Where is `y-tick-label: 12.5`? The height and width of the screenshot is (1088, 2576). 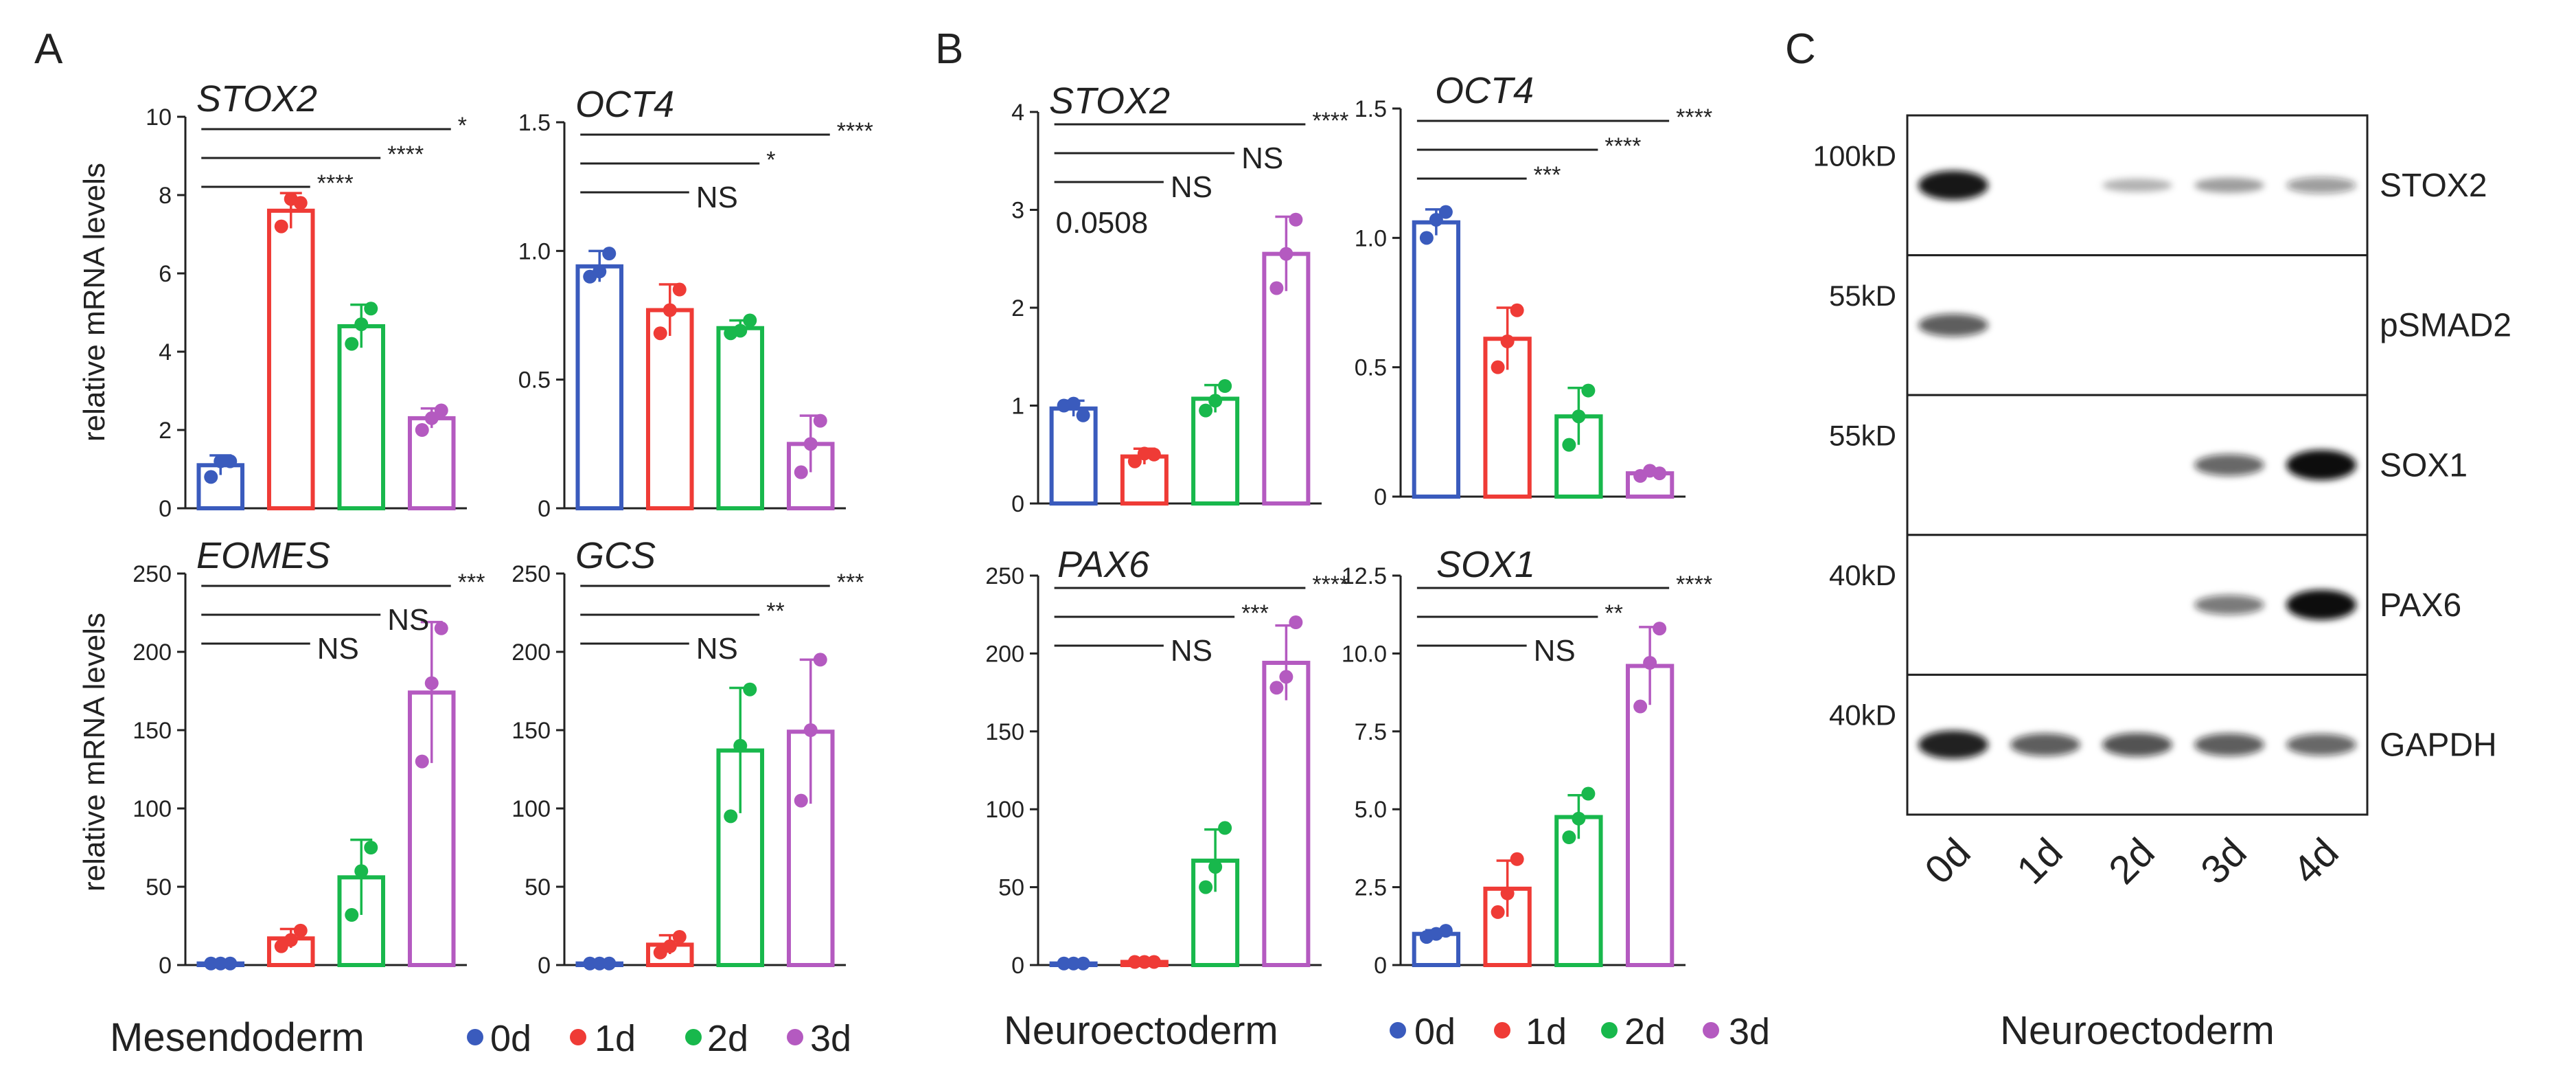 y-tick-label: 12.5 is located at coordinates (1364, 576).